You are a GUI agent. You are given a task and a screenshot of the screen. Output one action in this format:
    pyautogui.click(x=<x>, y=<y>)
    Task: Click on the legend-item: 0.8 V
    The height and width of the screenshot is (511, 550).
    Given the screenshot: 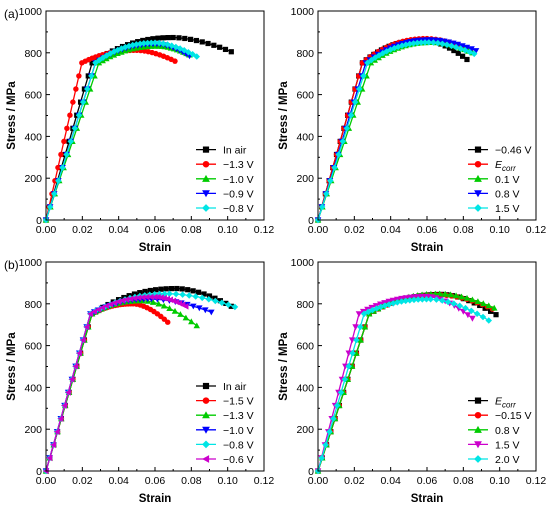 What is the action you would take?
    pyautogui.click(x=494, y=431)
    